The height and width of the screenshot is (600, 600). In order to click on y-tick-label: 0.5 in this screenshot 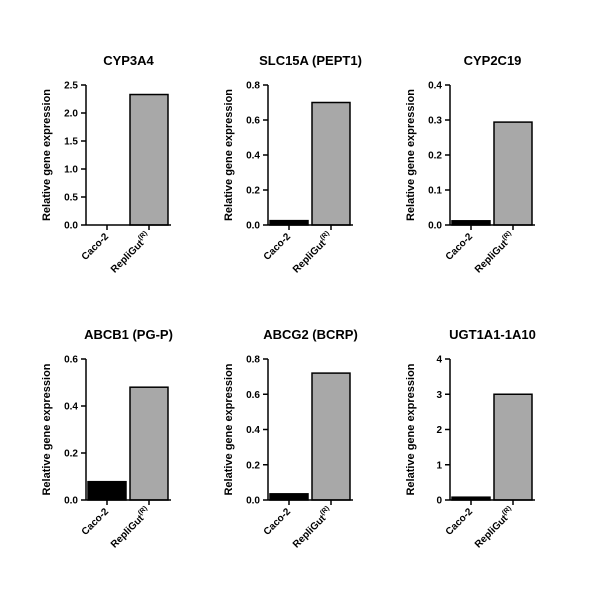, I will do `click(71, 198)`.